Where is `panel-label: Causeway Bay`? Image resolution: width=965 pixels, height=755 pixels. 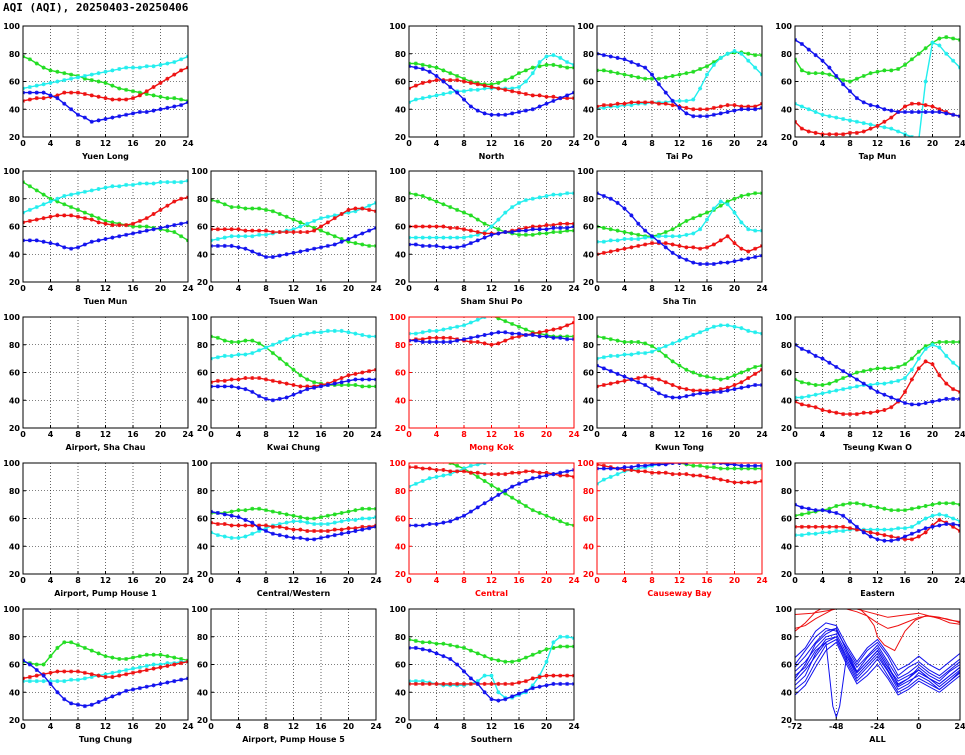
panel-label: Causeway Bay is located at coordinates (679, 593).